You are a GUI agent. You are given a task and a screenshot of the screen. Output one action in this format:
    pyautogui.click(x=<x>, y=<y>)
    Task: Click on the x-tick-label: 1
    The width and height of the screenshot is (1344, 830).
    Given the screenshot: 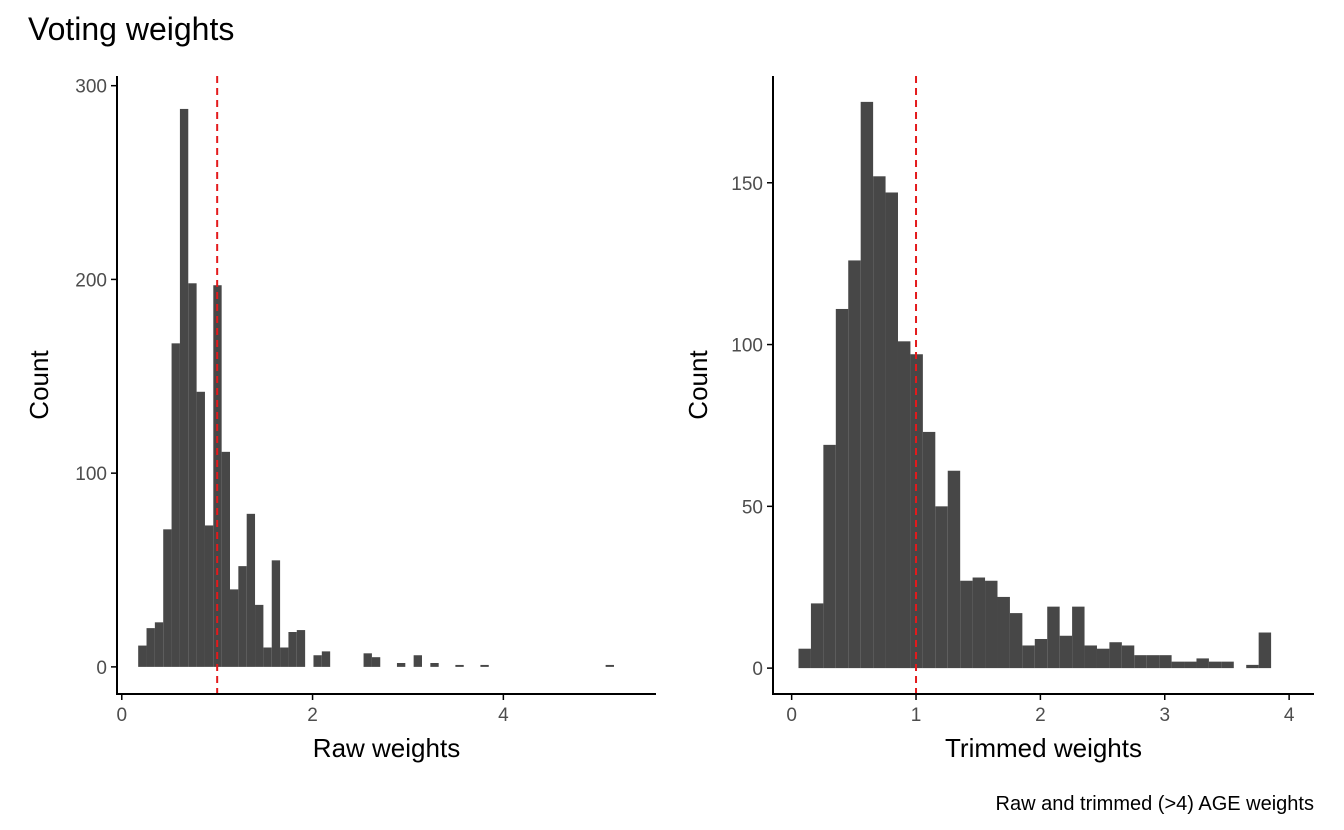 What is the action you would take?
    pyautogui.click(x=916, y=715)
    